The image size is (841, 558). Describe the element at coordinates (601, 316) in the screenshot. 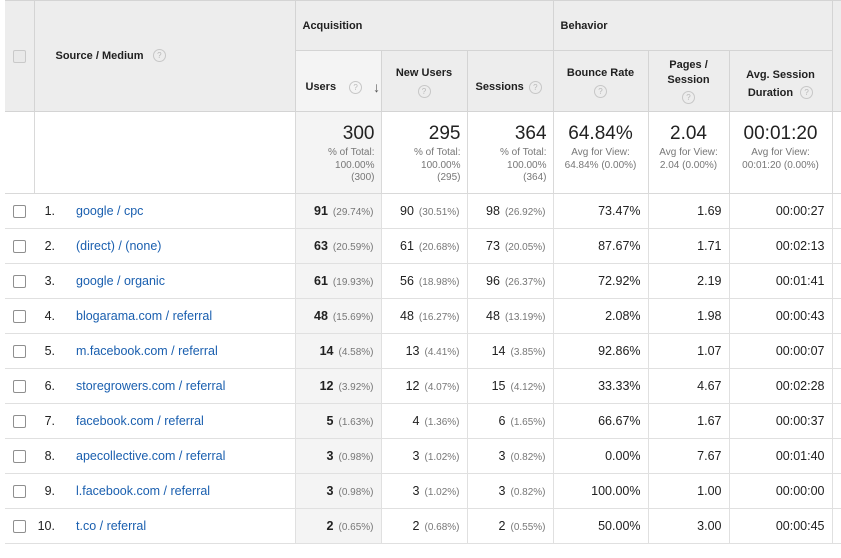

I see `bounce-rate-cell: 2.08%` at that location.